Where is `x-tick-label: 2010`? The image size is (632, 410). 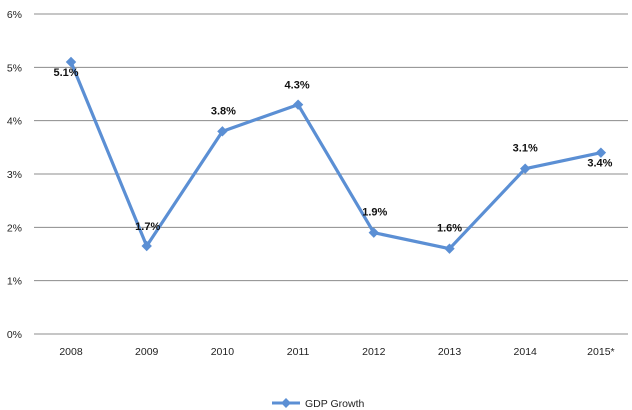
x-tick-label: 2010 is located at coordinates (223, 352).